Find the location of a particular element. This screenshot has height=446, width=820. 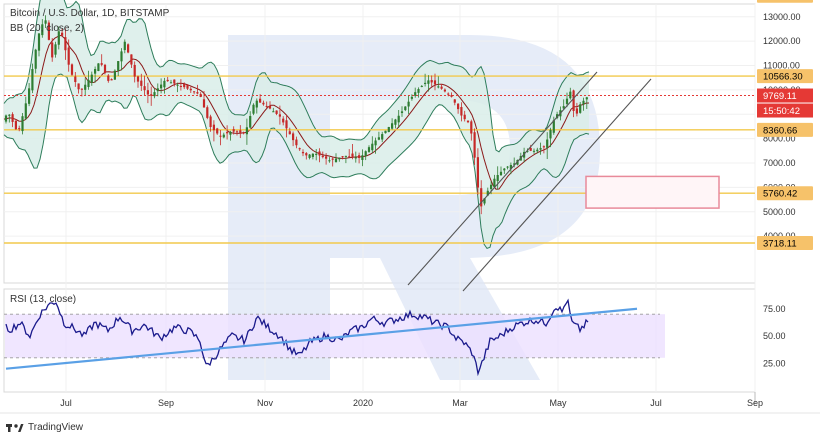

rsi-indicator-label: RSI (13, close) is located at coordinates (43, 299).